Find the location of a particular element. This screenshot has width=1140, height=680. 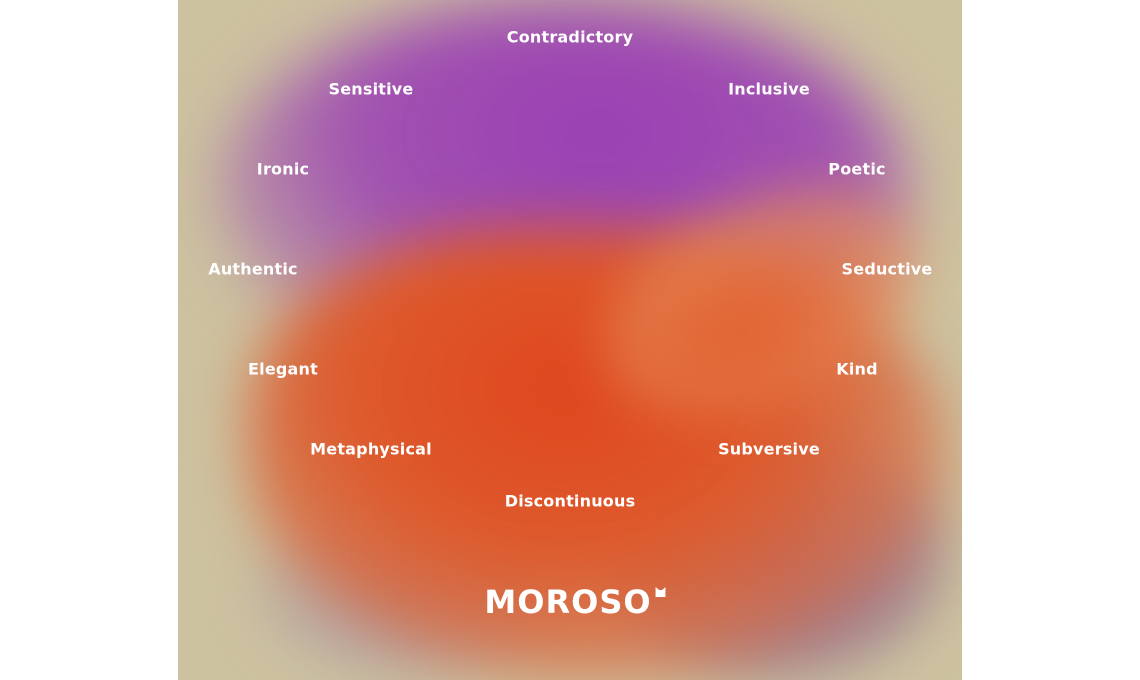

word-inclusive: Inclusive is located at coordinates (769, 89).